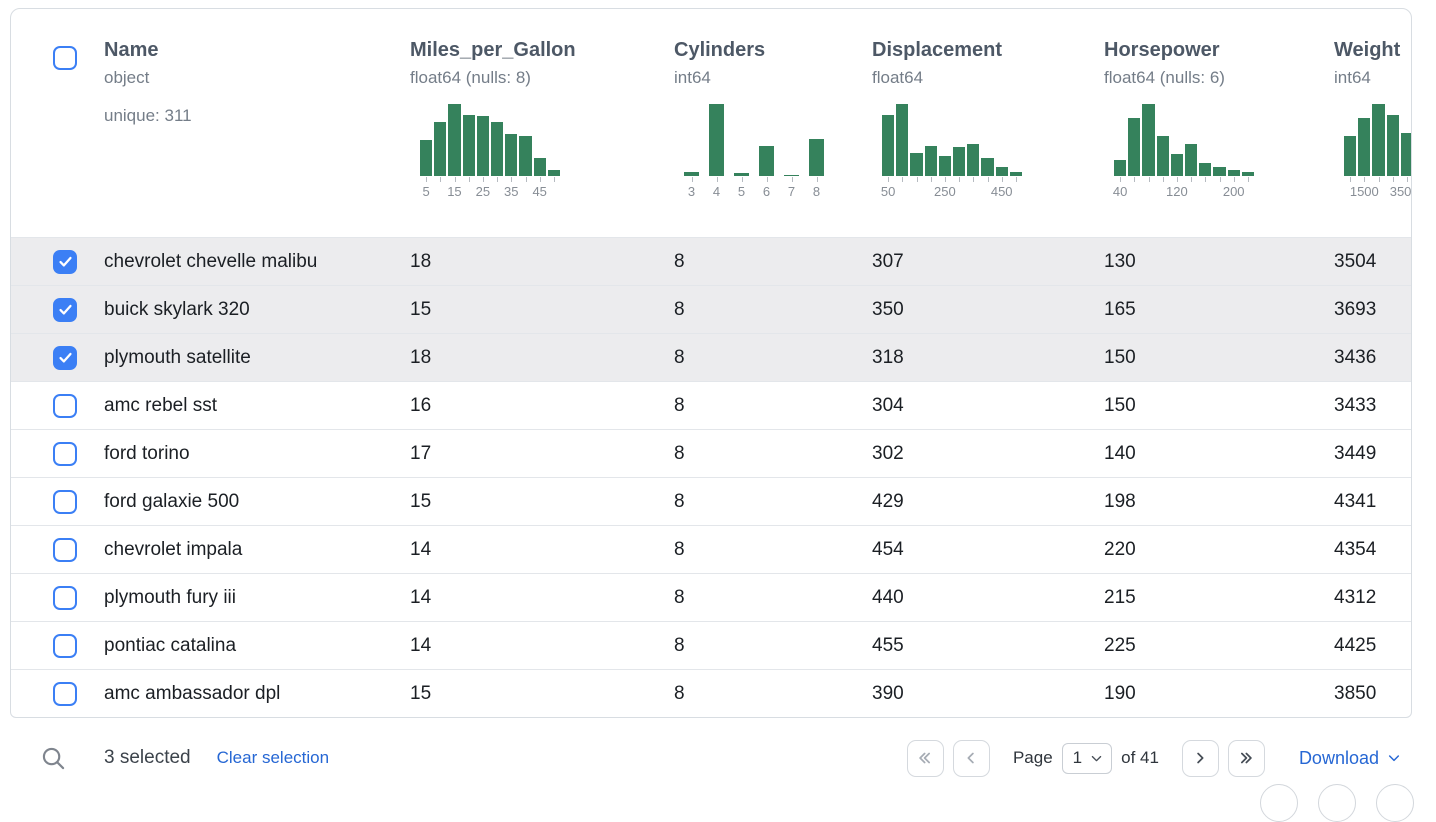 Image resolution: width=1436 pixels, height=822 pixels. What do you see at coordinates (898, 77) in the screenshot?
I see `column-dtype: float64` at bounding box center [898, 77].